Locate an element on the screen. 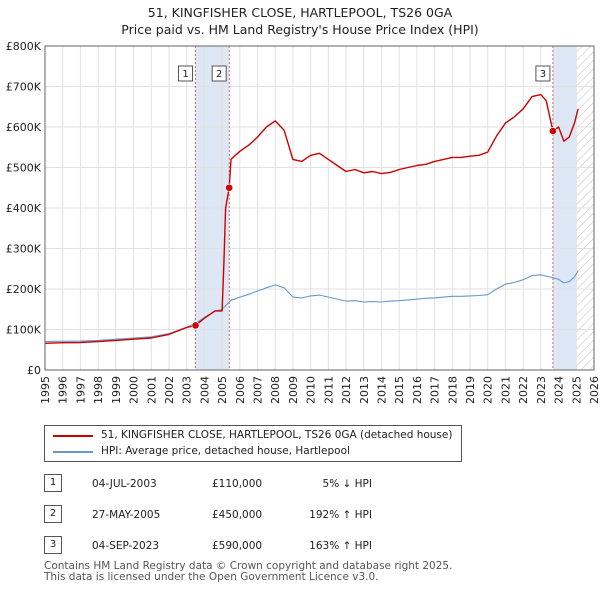 The height and width of the screenshot is (590, 600). y-tick-label: £300K is located at coordinates (24, 249).